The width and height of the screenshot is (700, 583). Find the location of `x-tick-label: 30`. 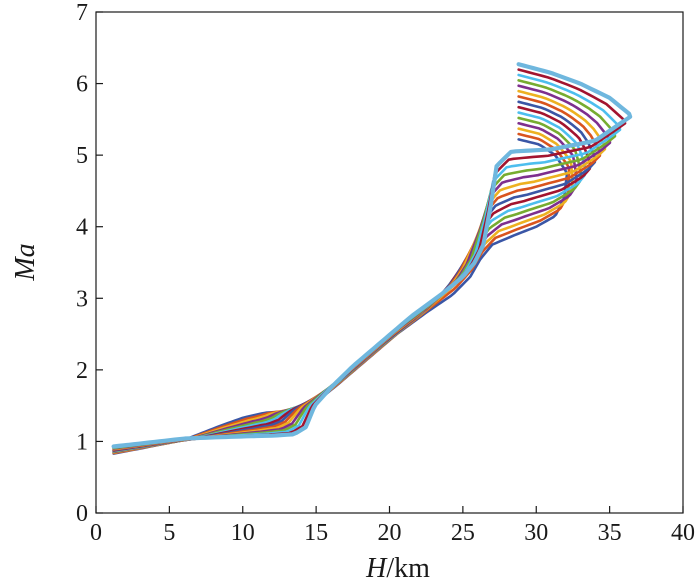

x-tick-label: 30 is located at coordinates (536, 533).